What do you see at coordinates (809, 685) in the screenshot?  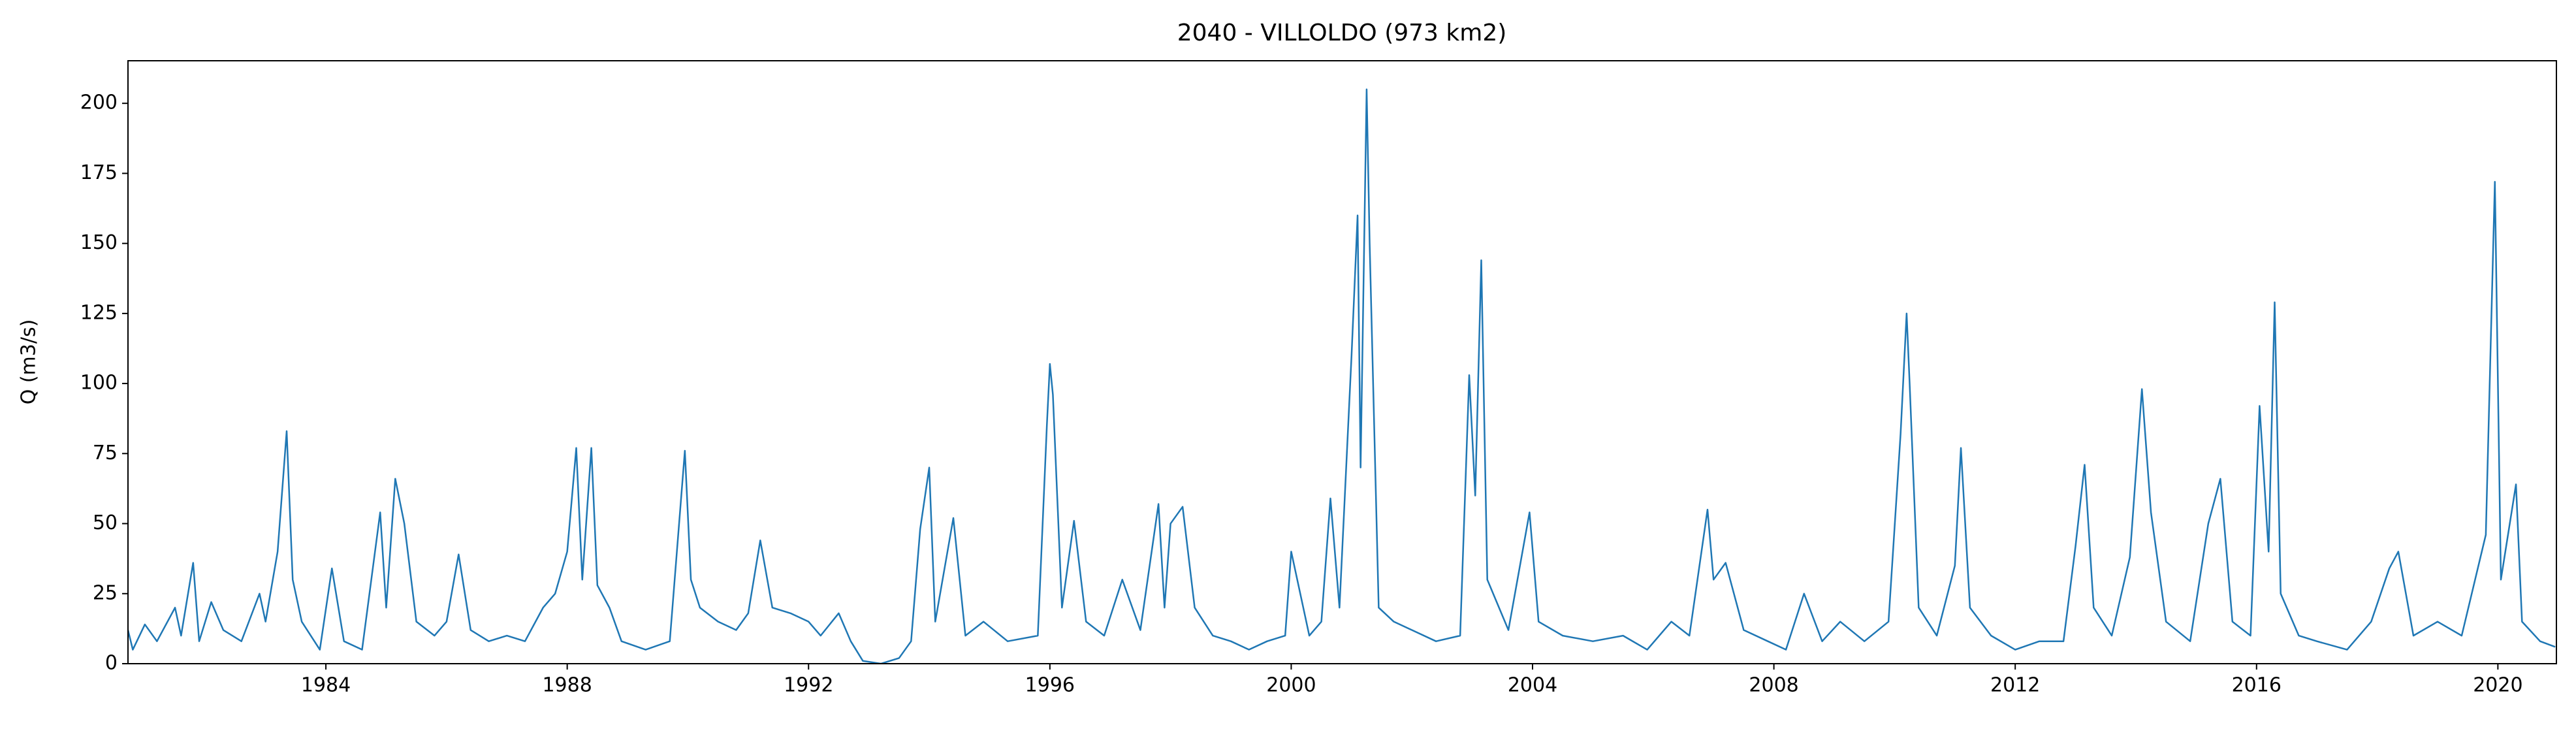 I see `x-tick-label: 1992` at bounding box center [809, 685].